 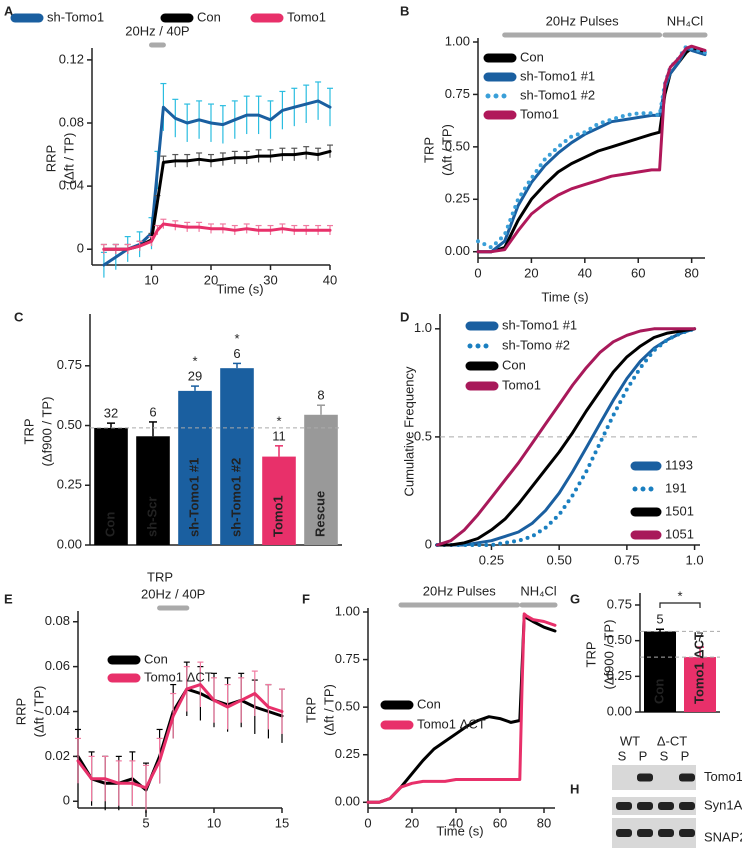 I want to click on x-tick-label: 80, so click(x=691, y=272).